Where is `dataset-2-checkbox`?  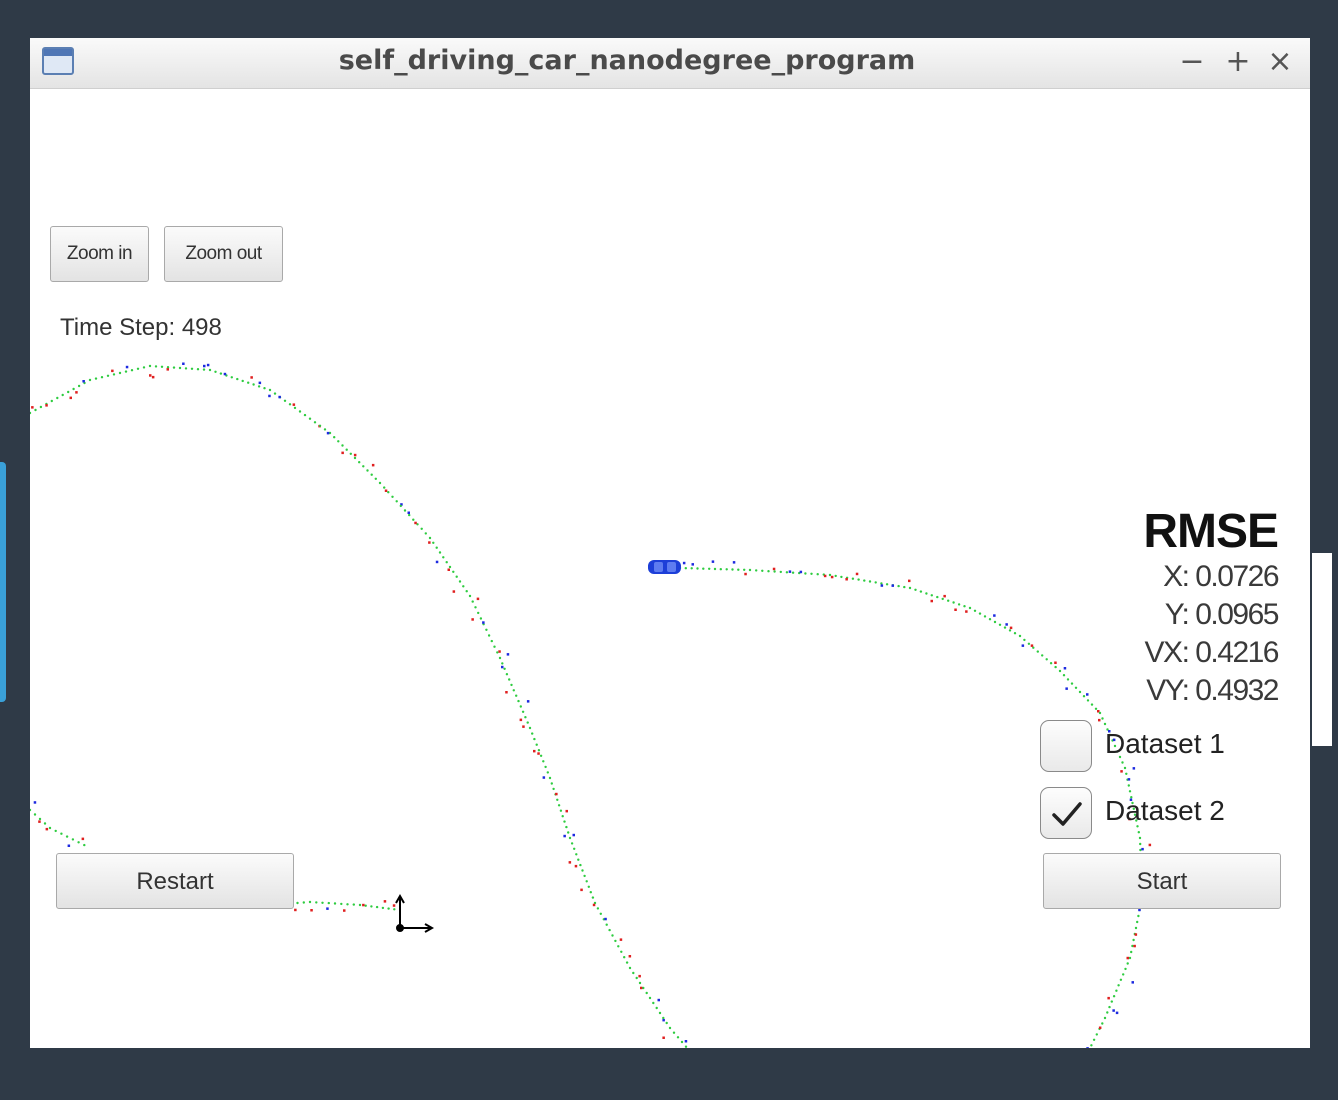
dataset-2-checkbox is located at coordinates (1066, 813).